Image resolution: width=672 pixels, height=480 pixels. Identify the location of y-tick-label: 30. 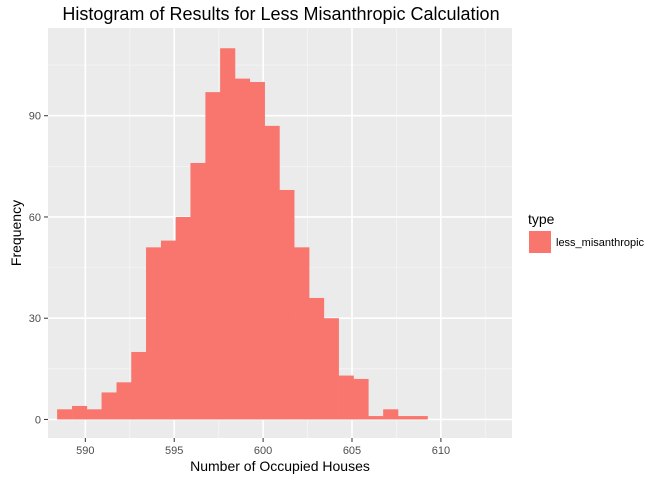
(35, 319).